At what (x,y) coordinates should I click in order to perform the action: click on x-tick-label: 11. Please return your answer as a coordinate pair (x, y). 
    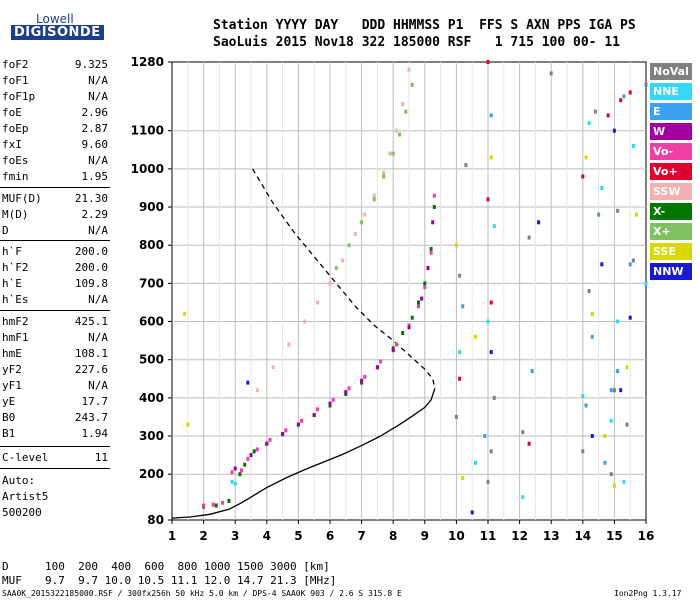
    Looking at the image, I should click on (488, 536).